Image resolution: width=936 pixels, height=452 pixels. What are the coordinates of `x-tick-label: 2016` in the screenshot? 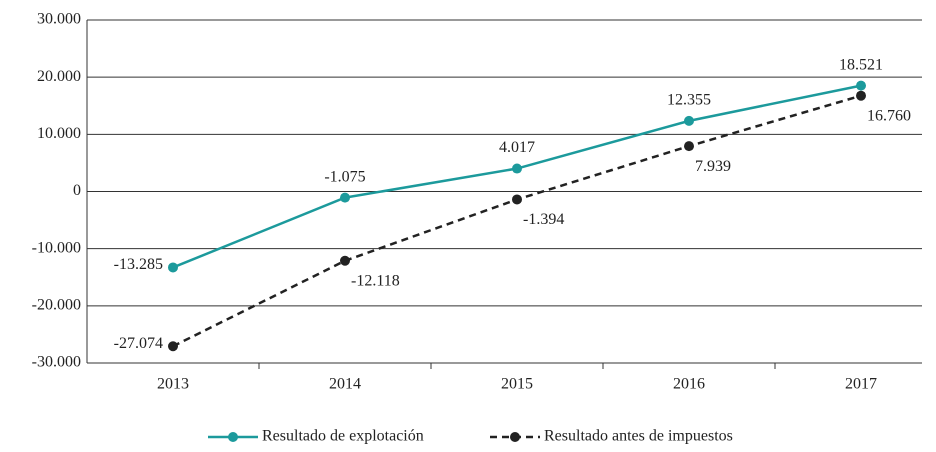 It's located at (689, 384).